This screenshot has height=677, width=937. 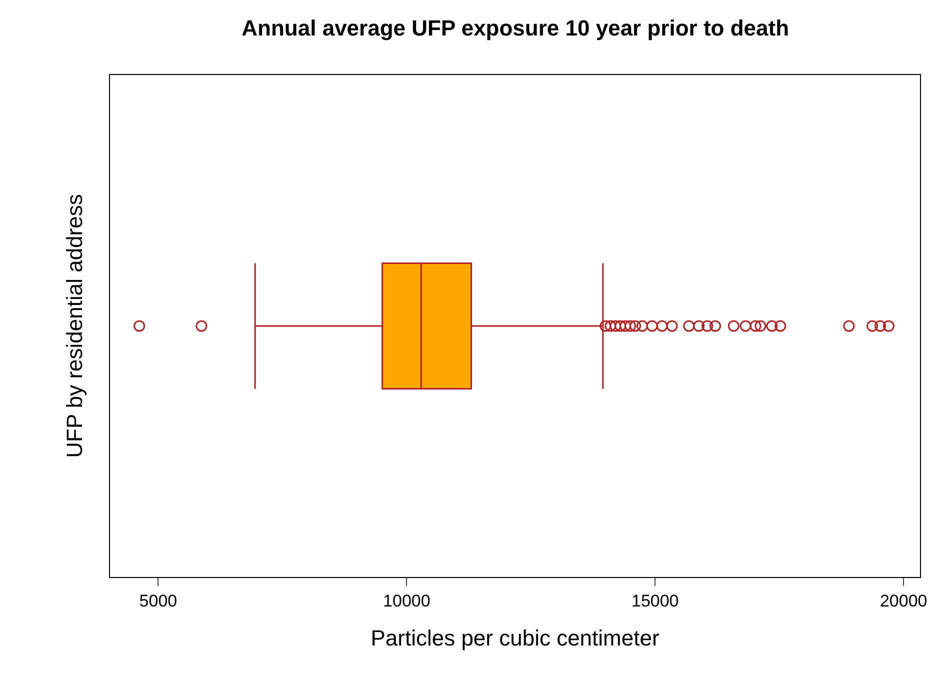 What do you see at coordinates (406, 600) in the screenshot?
I see `x-tick-label: 10000` at bounding box center [406, 600].